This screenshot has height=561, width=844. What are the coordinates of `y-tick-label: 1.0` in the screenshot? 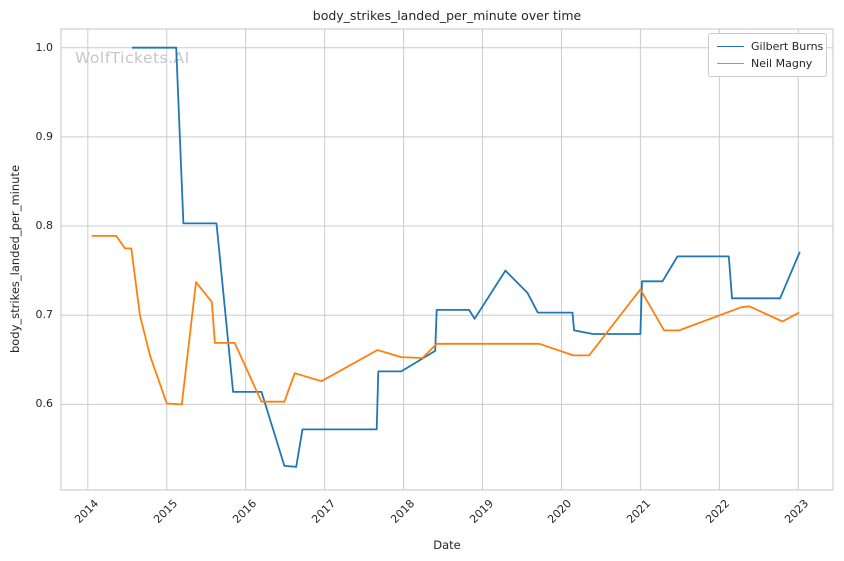 It's located at (44, 47).